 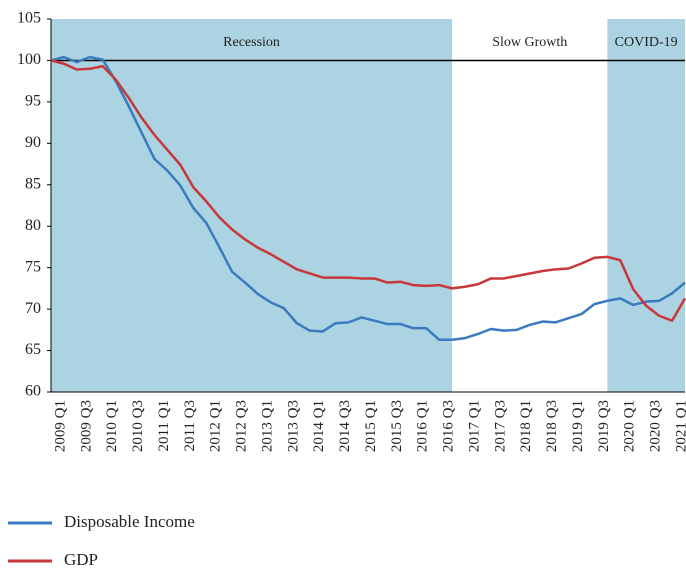 What do you see at coordinates (33, 142) in the screenshot?
I see `y-tick-label: 90` at bounding box center [33, 142].